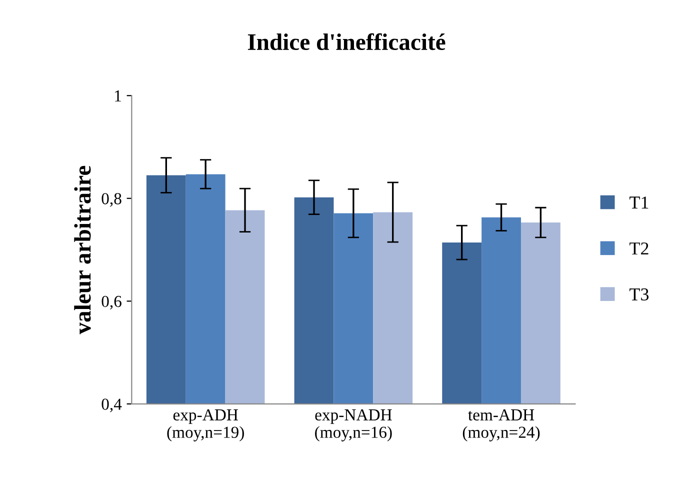  I want to click on y-tick-label: 0,8, so click(112, 200).